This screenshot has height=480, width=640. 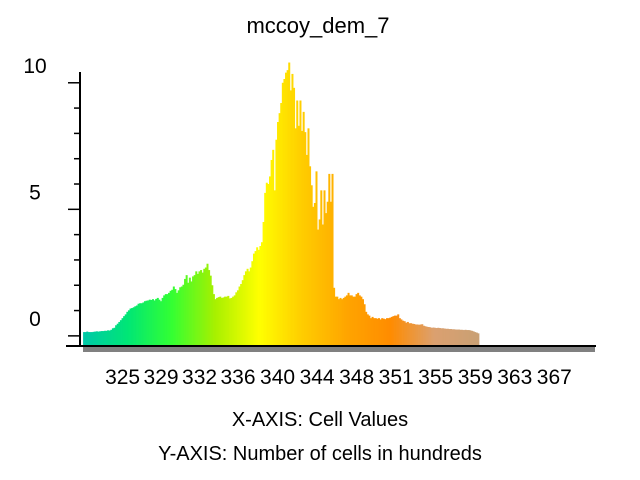 I want to click on x-tick-label: 359, so click(x=475, y=377).